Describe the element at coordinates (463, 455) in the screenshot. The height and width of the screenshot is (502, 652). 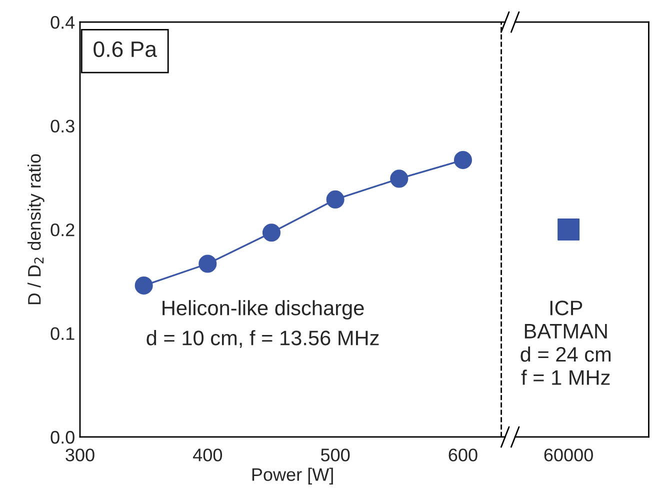
I see `x-tick-label: 600` at that location.